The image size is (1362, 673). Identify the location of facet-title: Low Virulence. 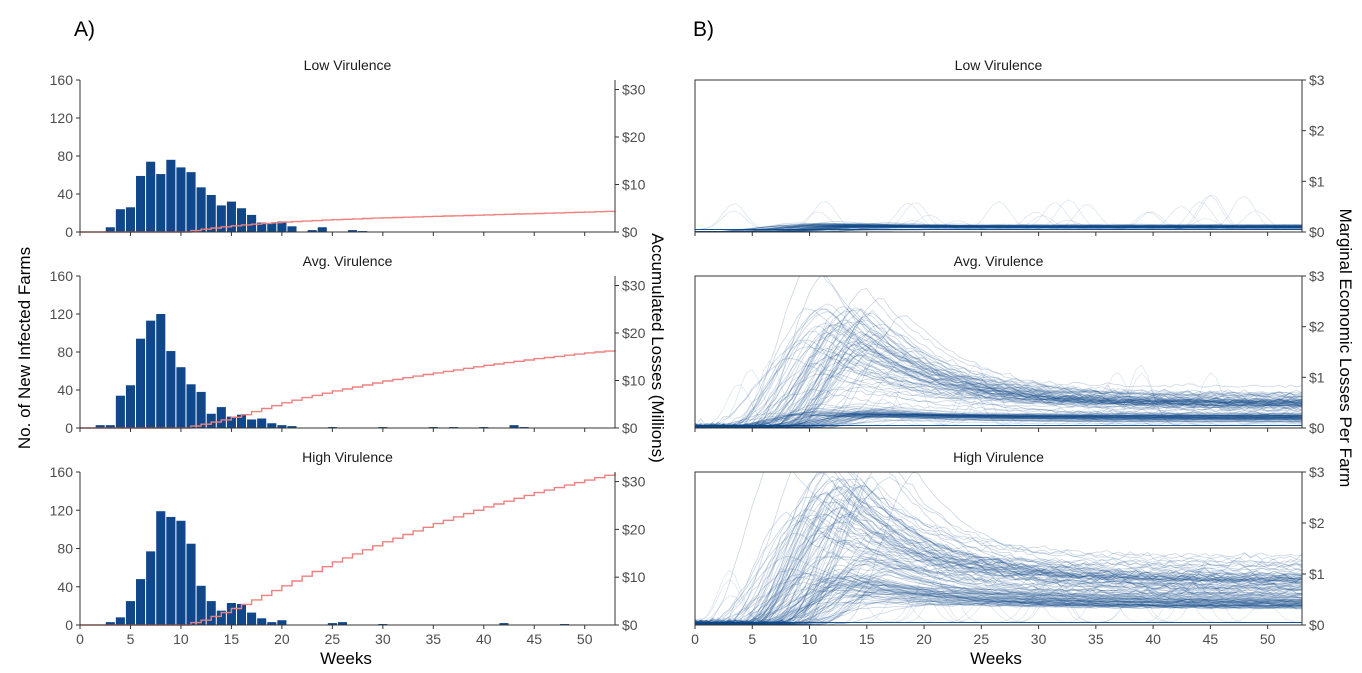
(999, 65).